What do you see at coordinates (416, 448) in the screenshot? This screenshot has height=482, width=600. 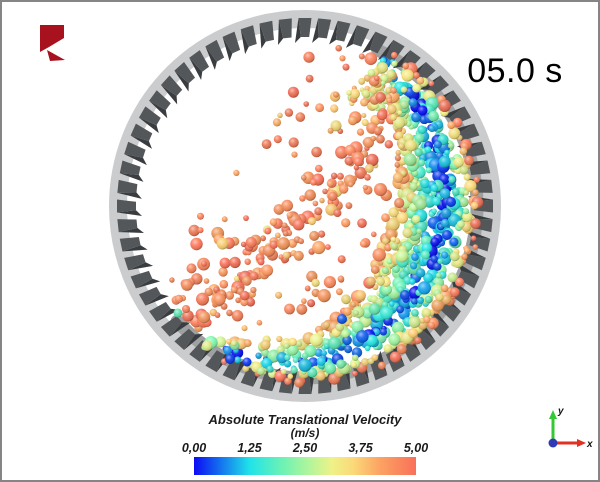 I see `legend-tick: 5,00` at bounding box center [416, 448].